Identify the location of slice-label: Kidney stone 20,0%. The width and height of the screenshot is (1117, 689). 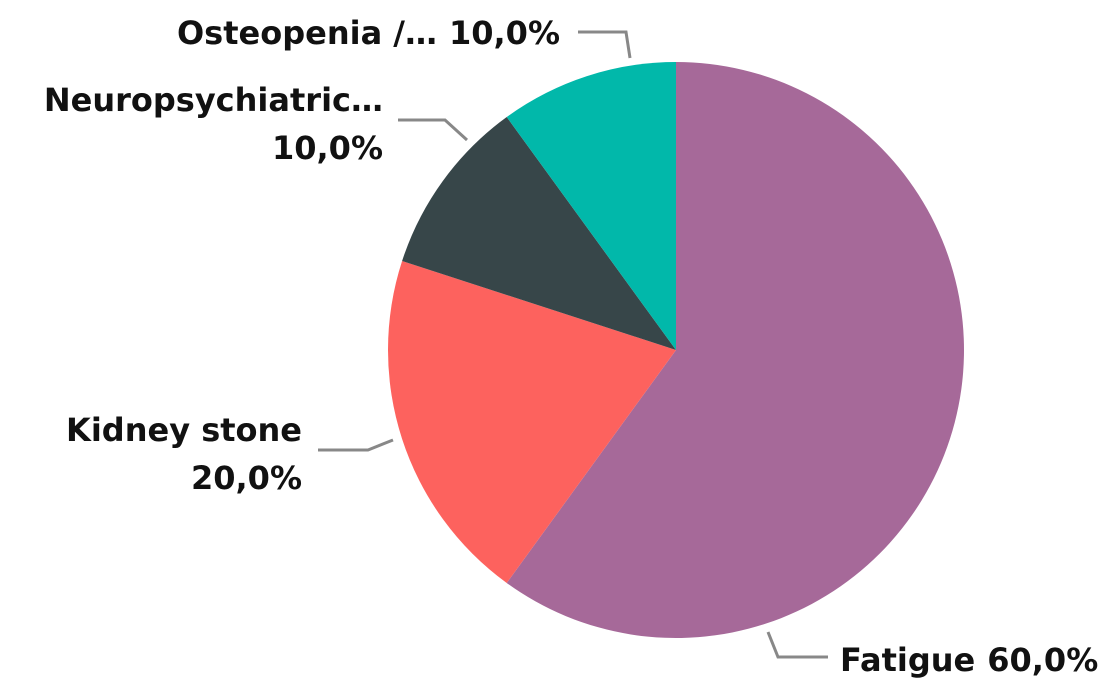
(184, 454).